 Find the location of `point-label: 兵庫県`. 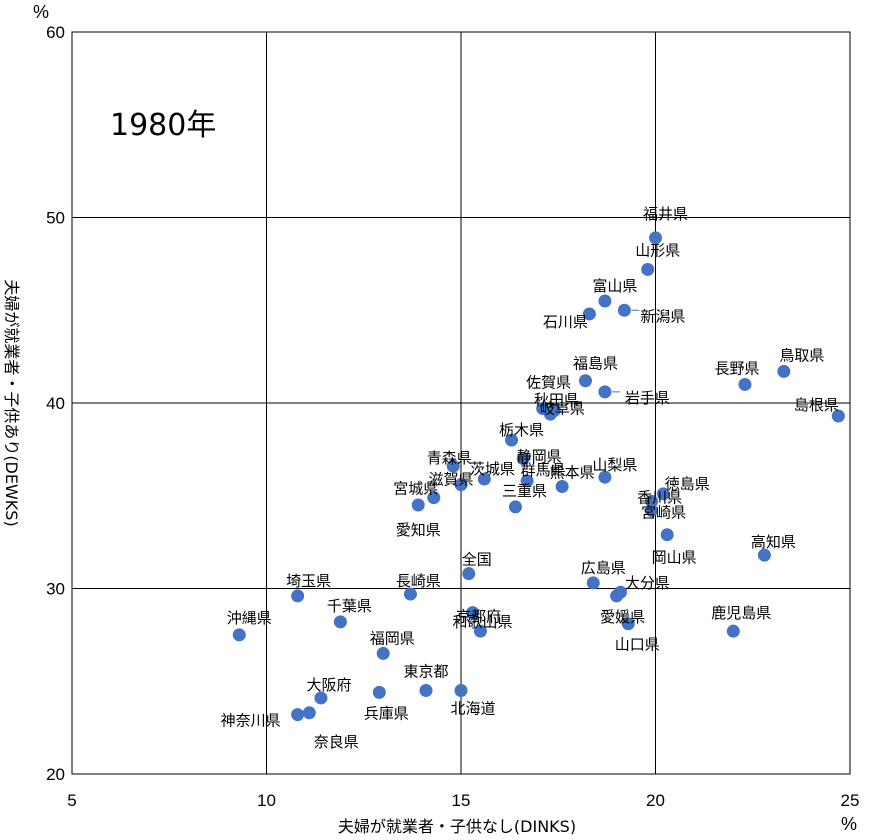

point-label: 兵庫県 is located at coordinates (386, 713).